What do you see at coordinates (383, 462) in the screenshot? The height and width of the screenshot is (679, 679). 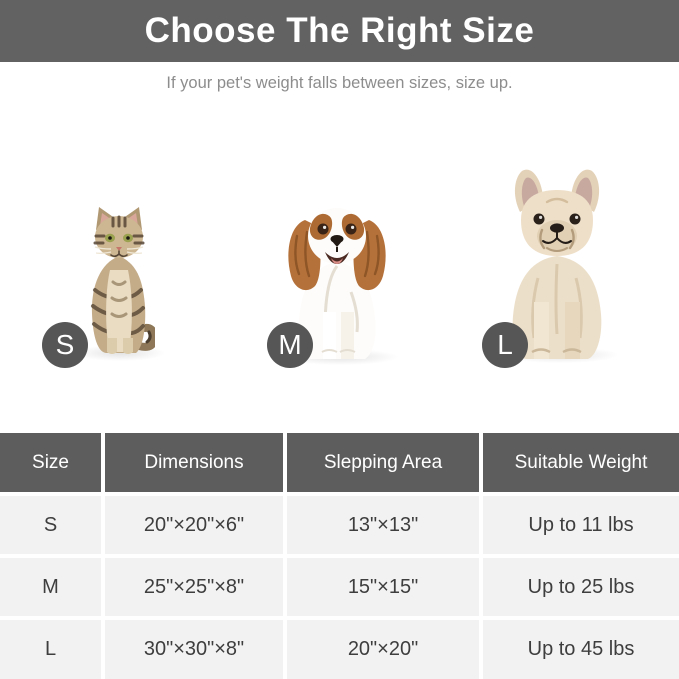 I see `column-header-slepping-area: Slepping Area` at bounding box center [383, 462].